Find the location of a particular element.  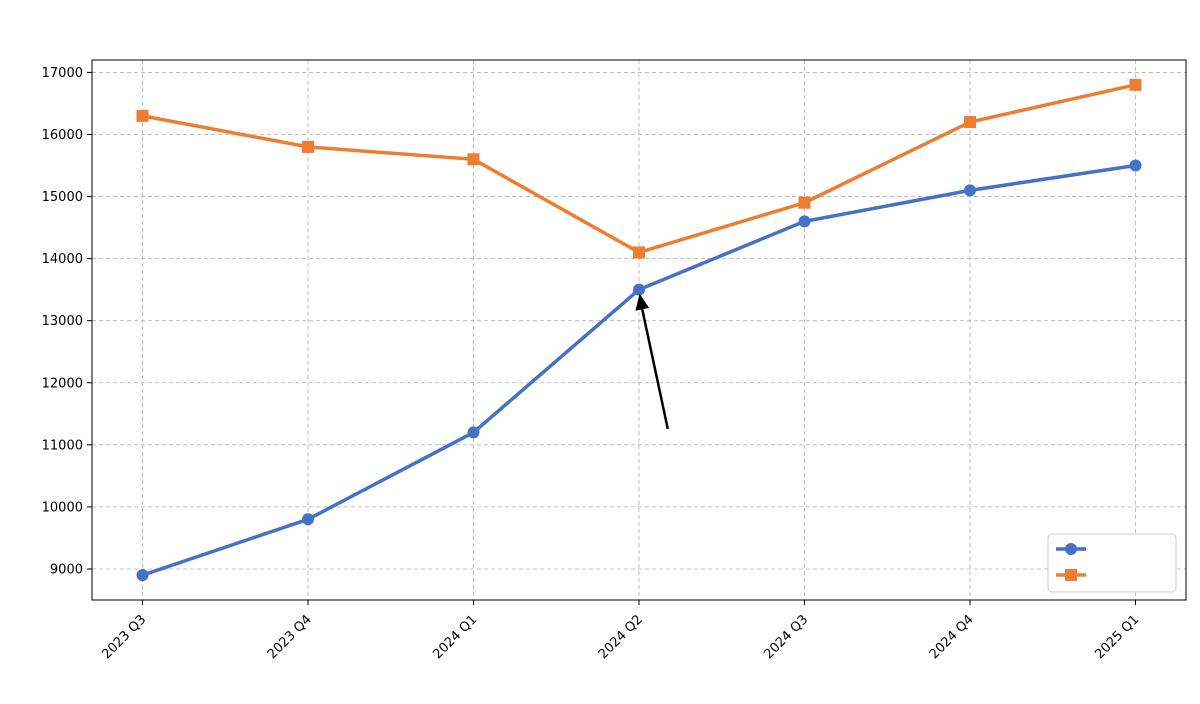

y-tick-label: 12000 is located at coordinates (62, 383).